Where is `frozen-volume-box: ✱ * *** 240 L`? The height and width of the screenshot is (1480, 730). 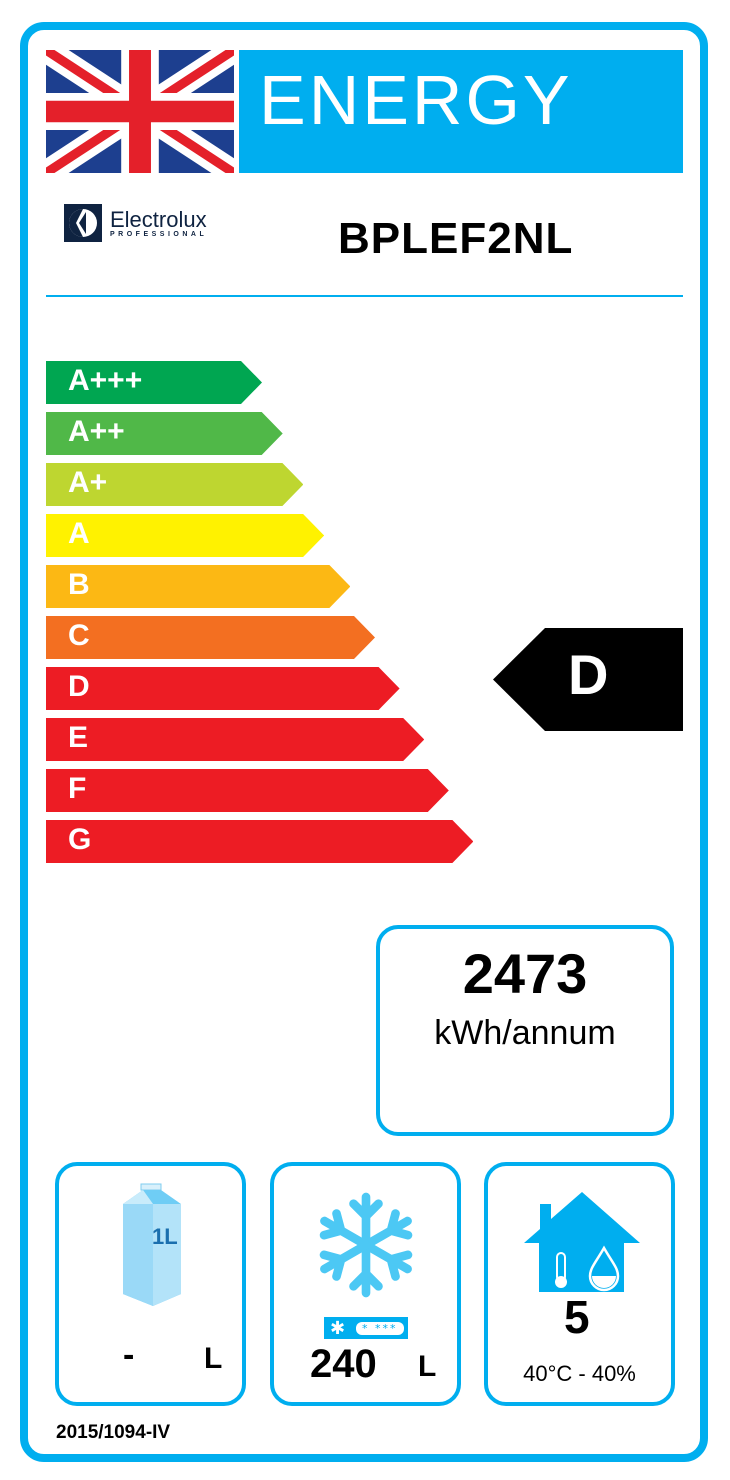 frozen-volume-box: ✱ * *** 240 L is located at coordinates (365, 1284).